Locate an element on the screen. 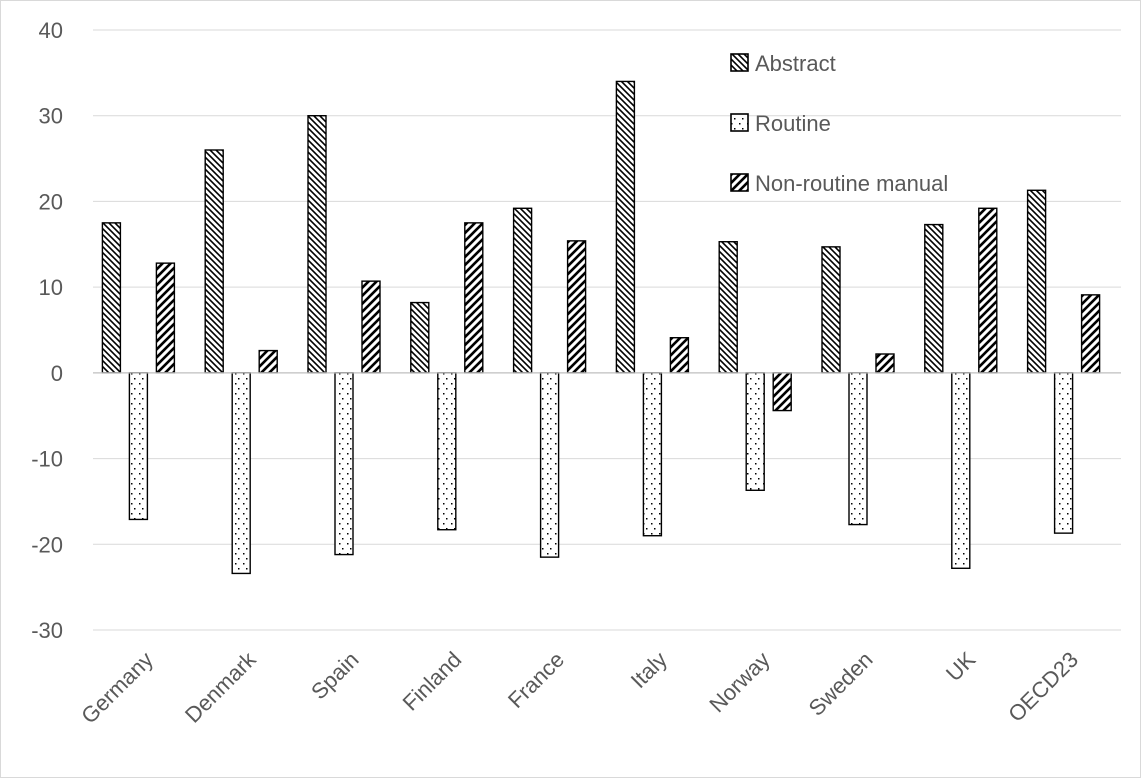  x-category-label: Italy is located at coordinates (649, 670).